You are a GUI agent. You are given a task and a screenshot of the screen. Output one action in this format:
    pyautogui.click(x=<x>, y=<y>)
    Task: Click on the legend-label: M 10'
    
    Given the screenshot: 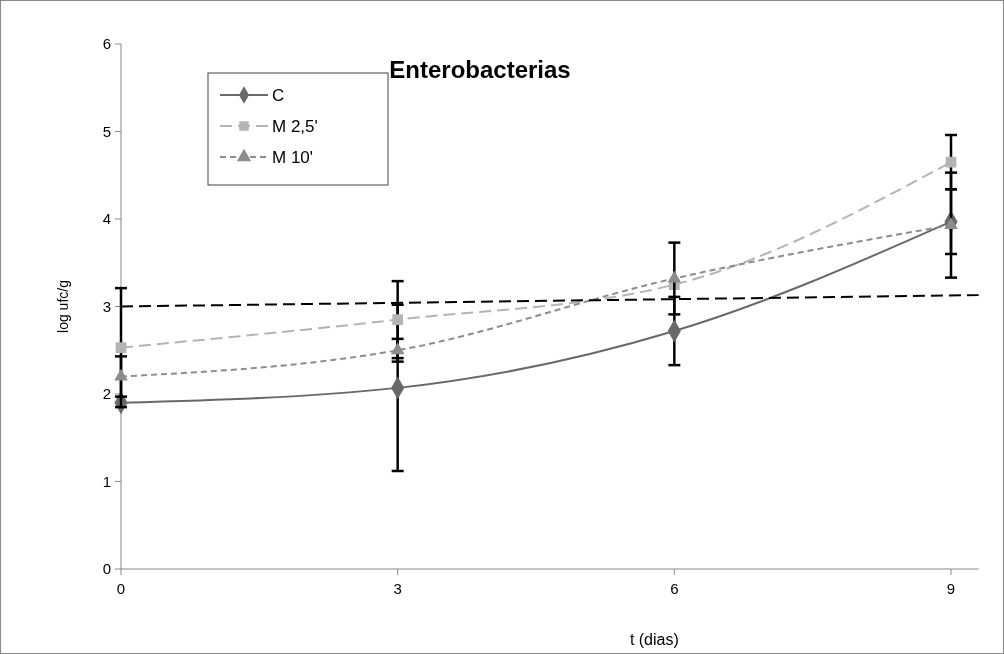 What is the action you would take?
    pyautogui.click(x=293, y=157)
    